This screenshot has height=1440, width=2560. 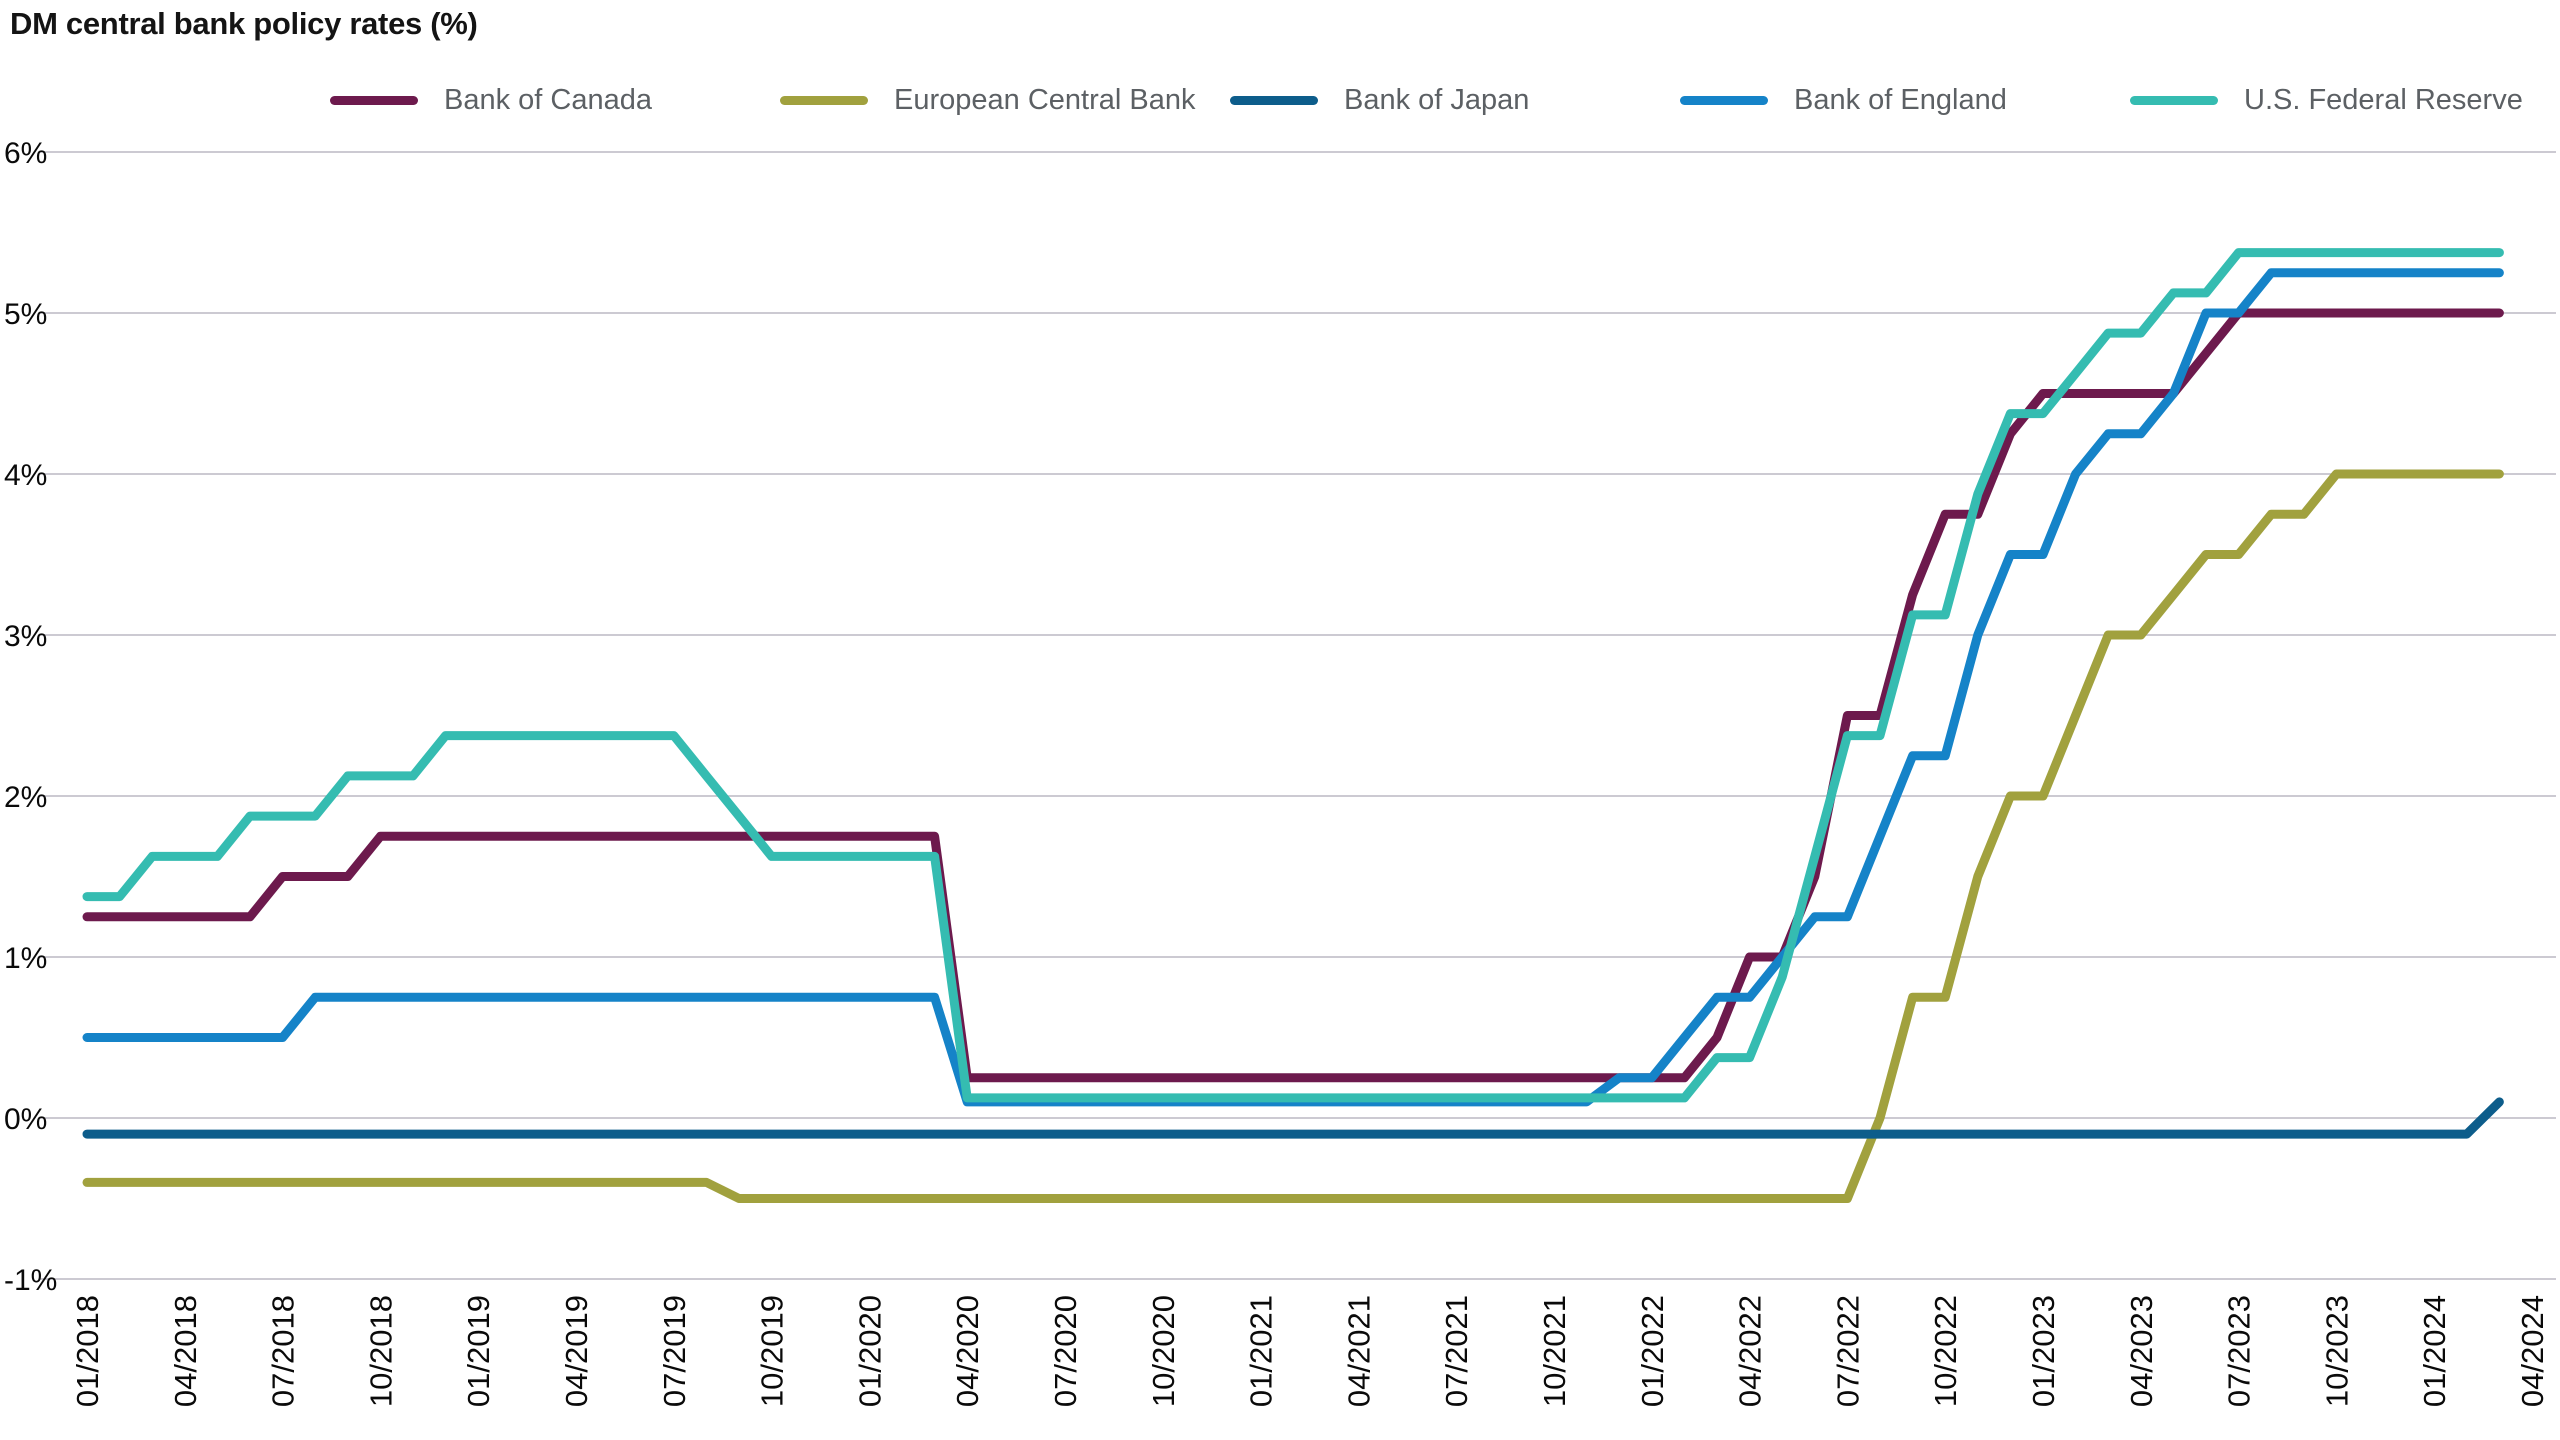 I want to click on legend-swatch-bank-of-japan, so click(x=1274, y=100).